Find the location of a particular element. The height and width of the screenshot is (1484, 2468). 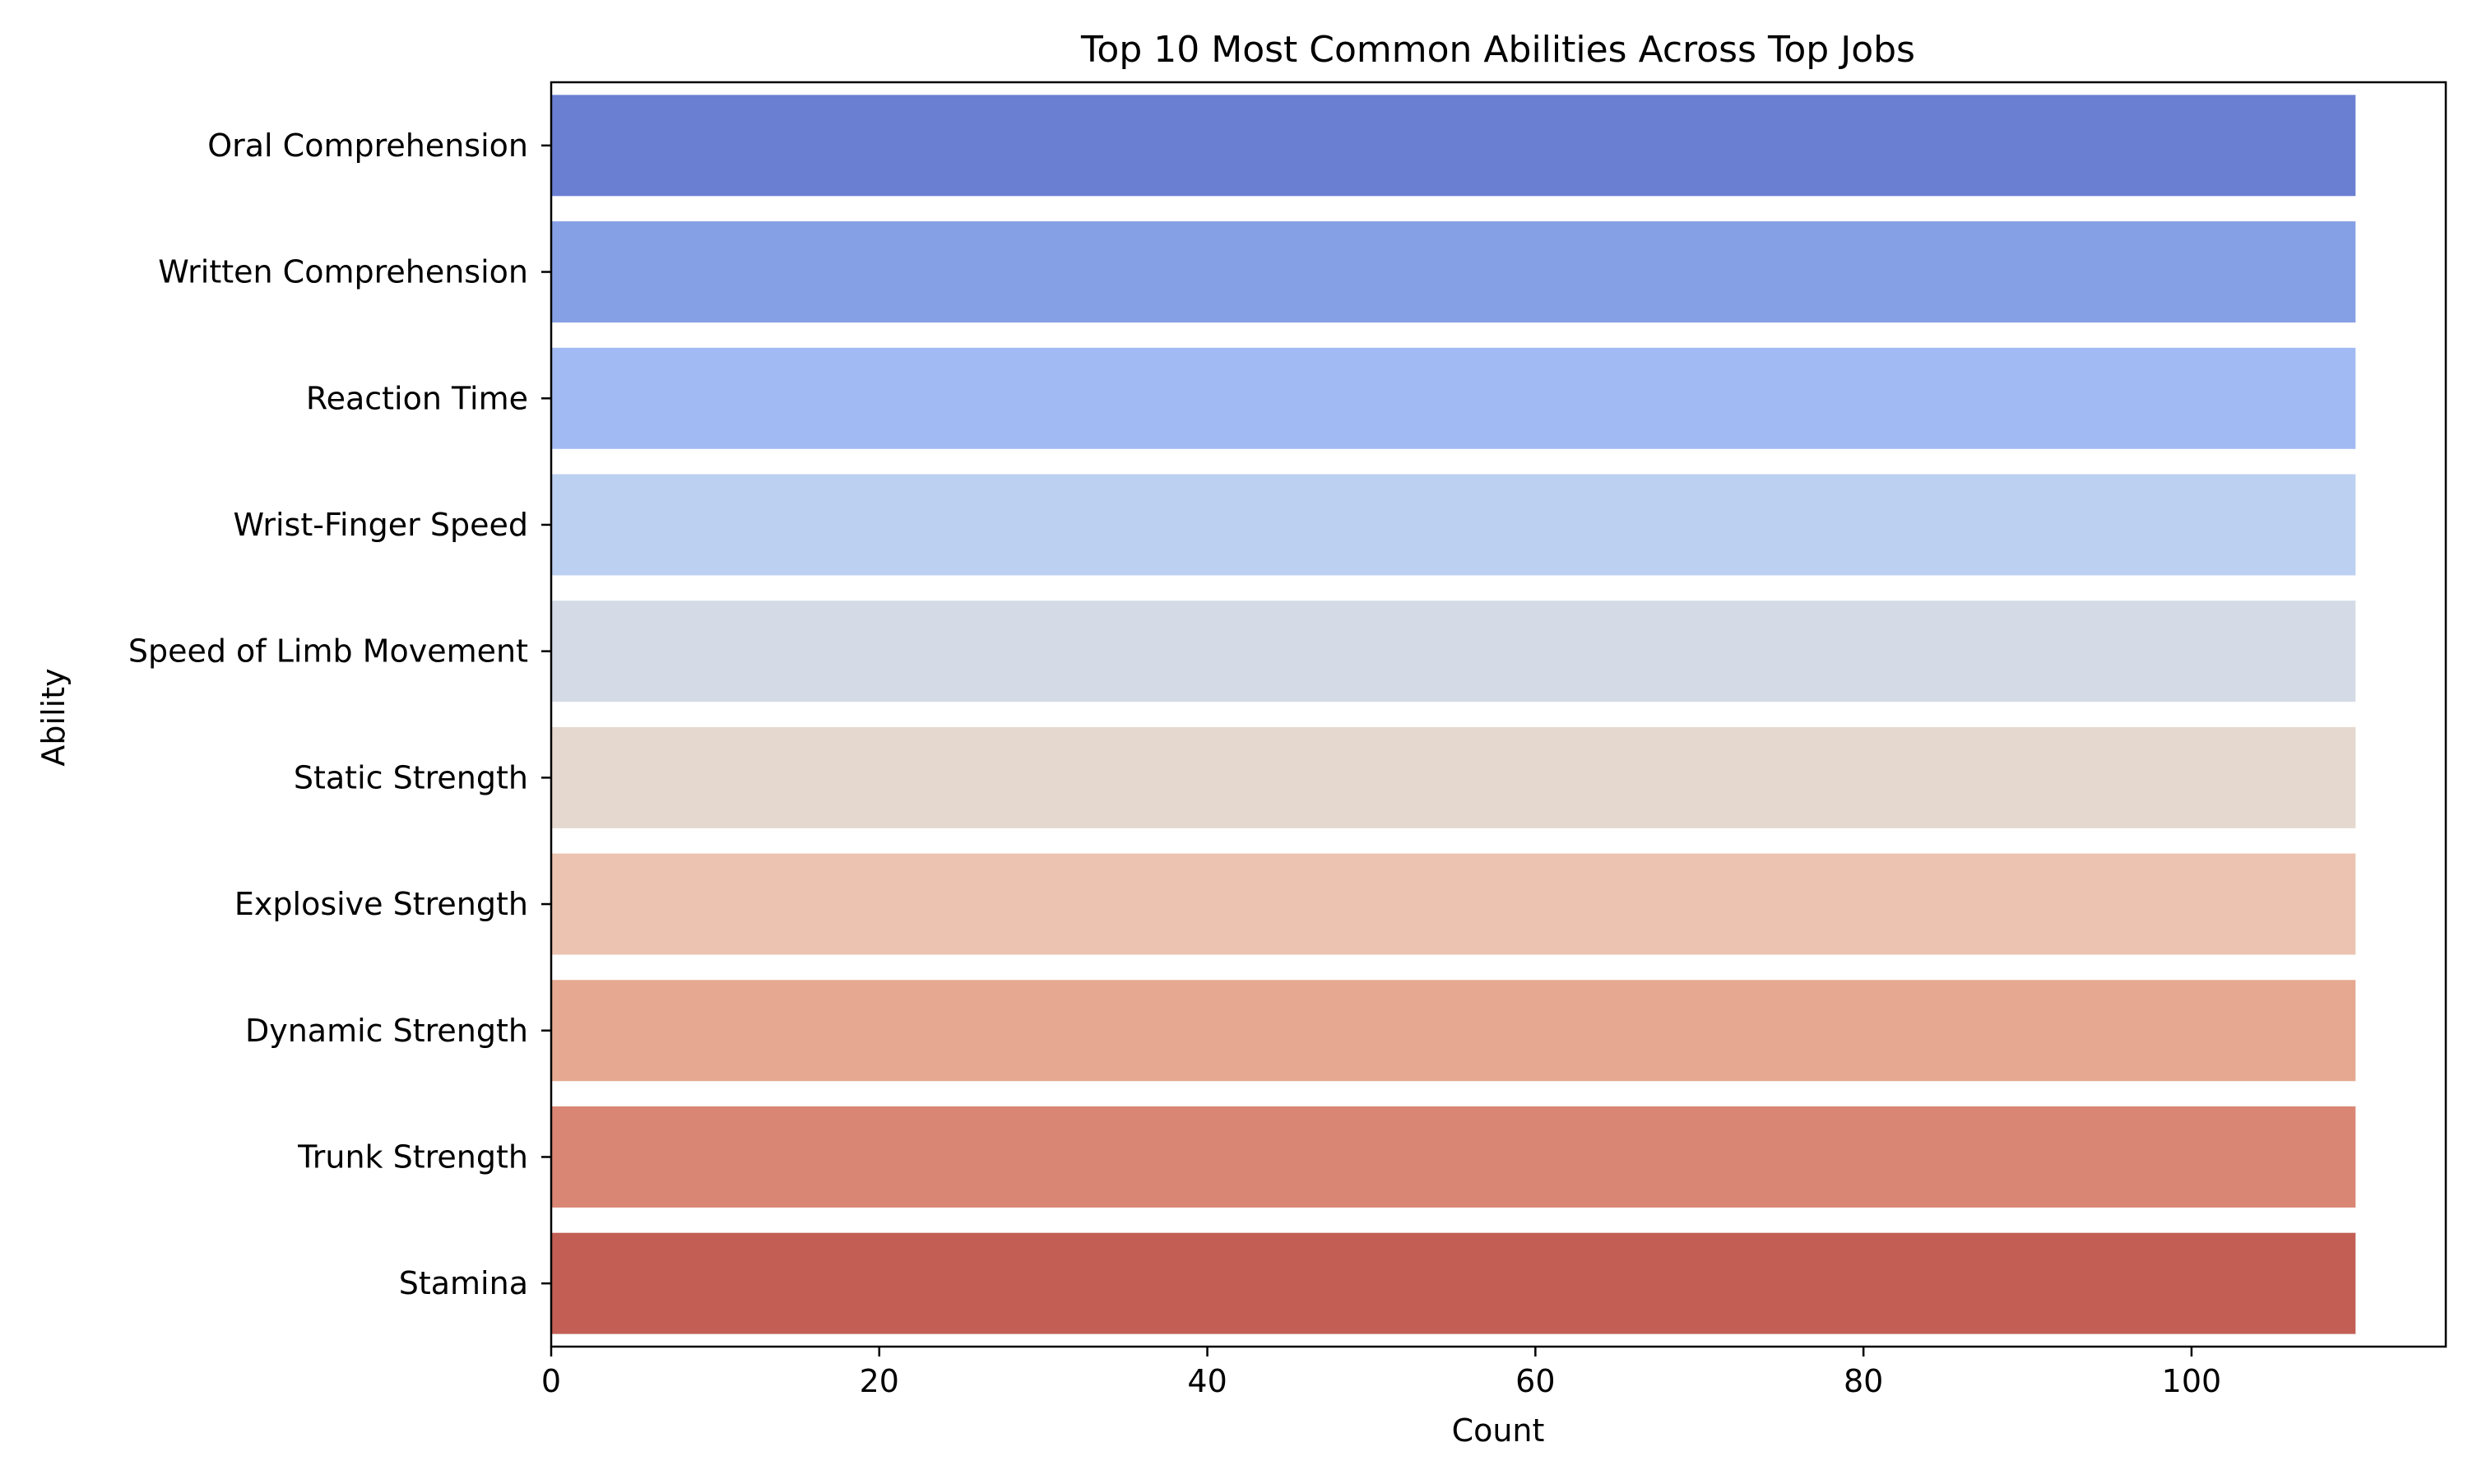

x-tick-label: 0 is located at coordinates (551, 1381).